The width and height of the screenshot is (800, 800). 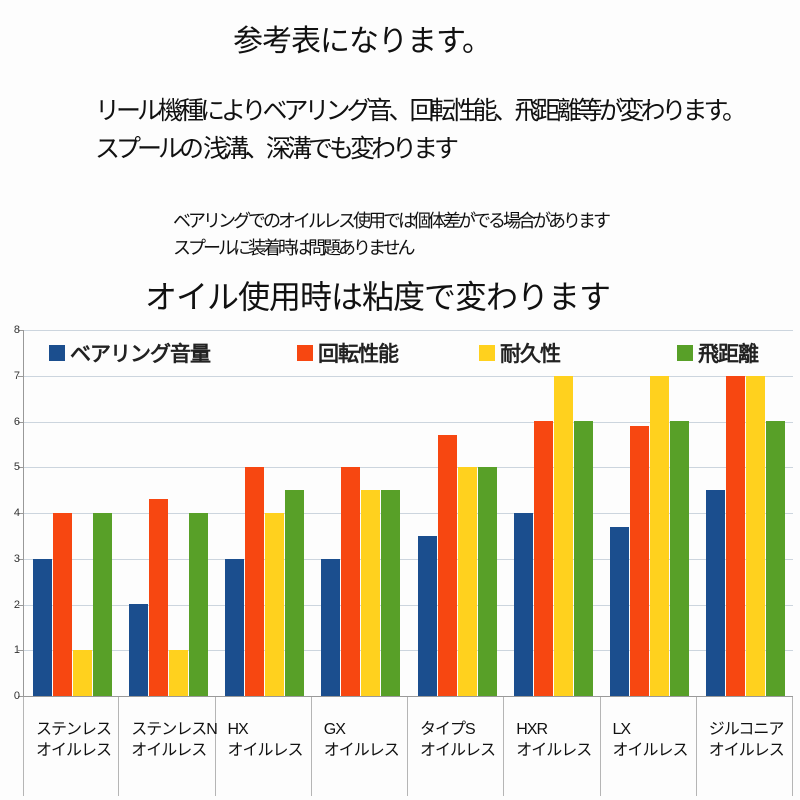 I want to click on note-line-2: スプールに装着時は問題ありません, so click(x=294, y=248).